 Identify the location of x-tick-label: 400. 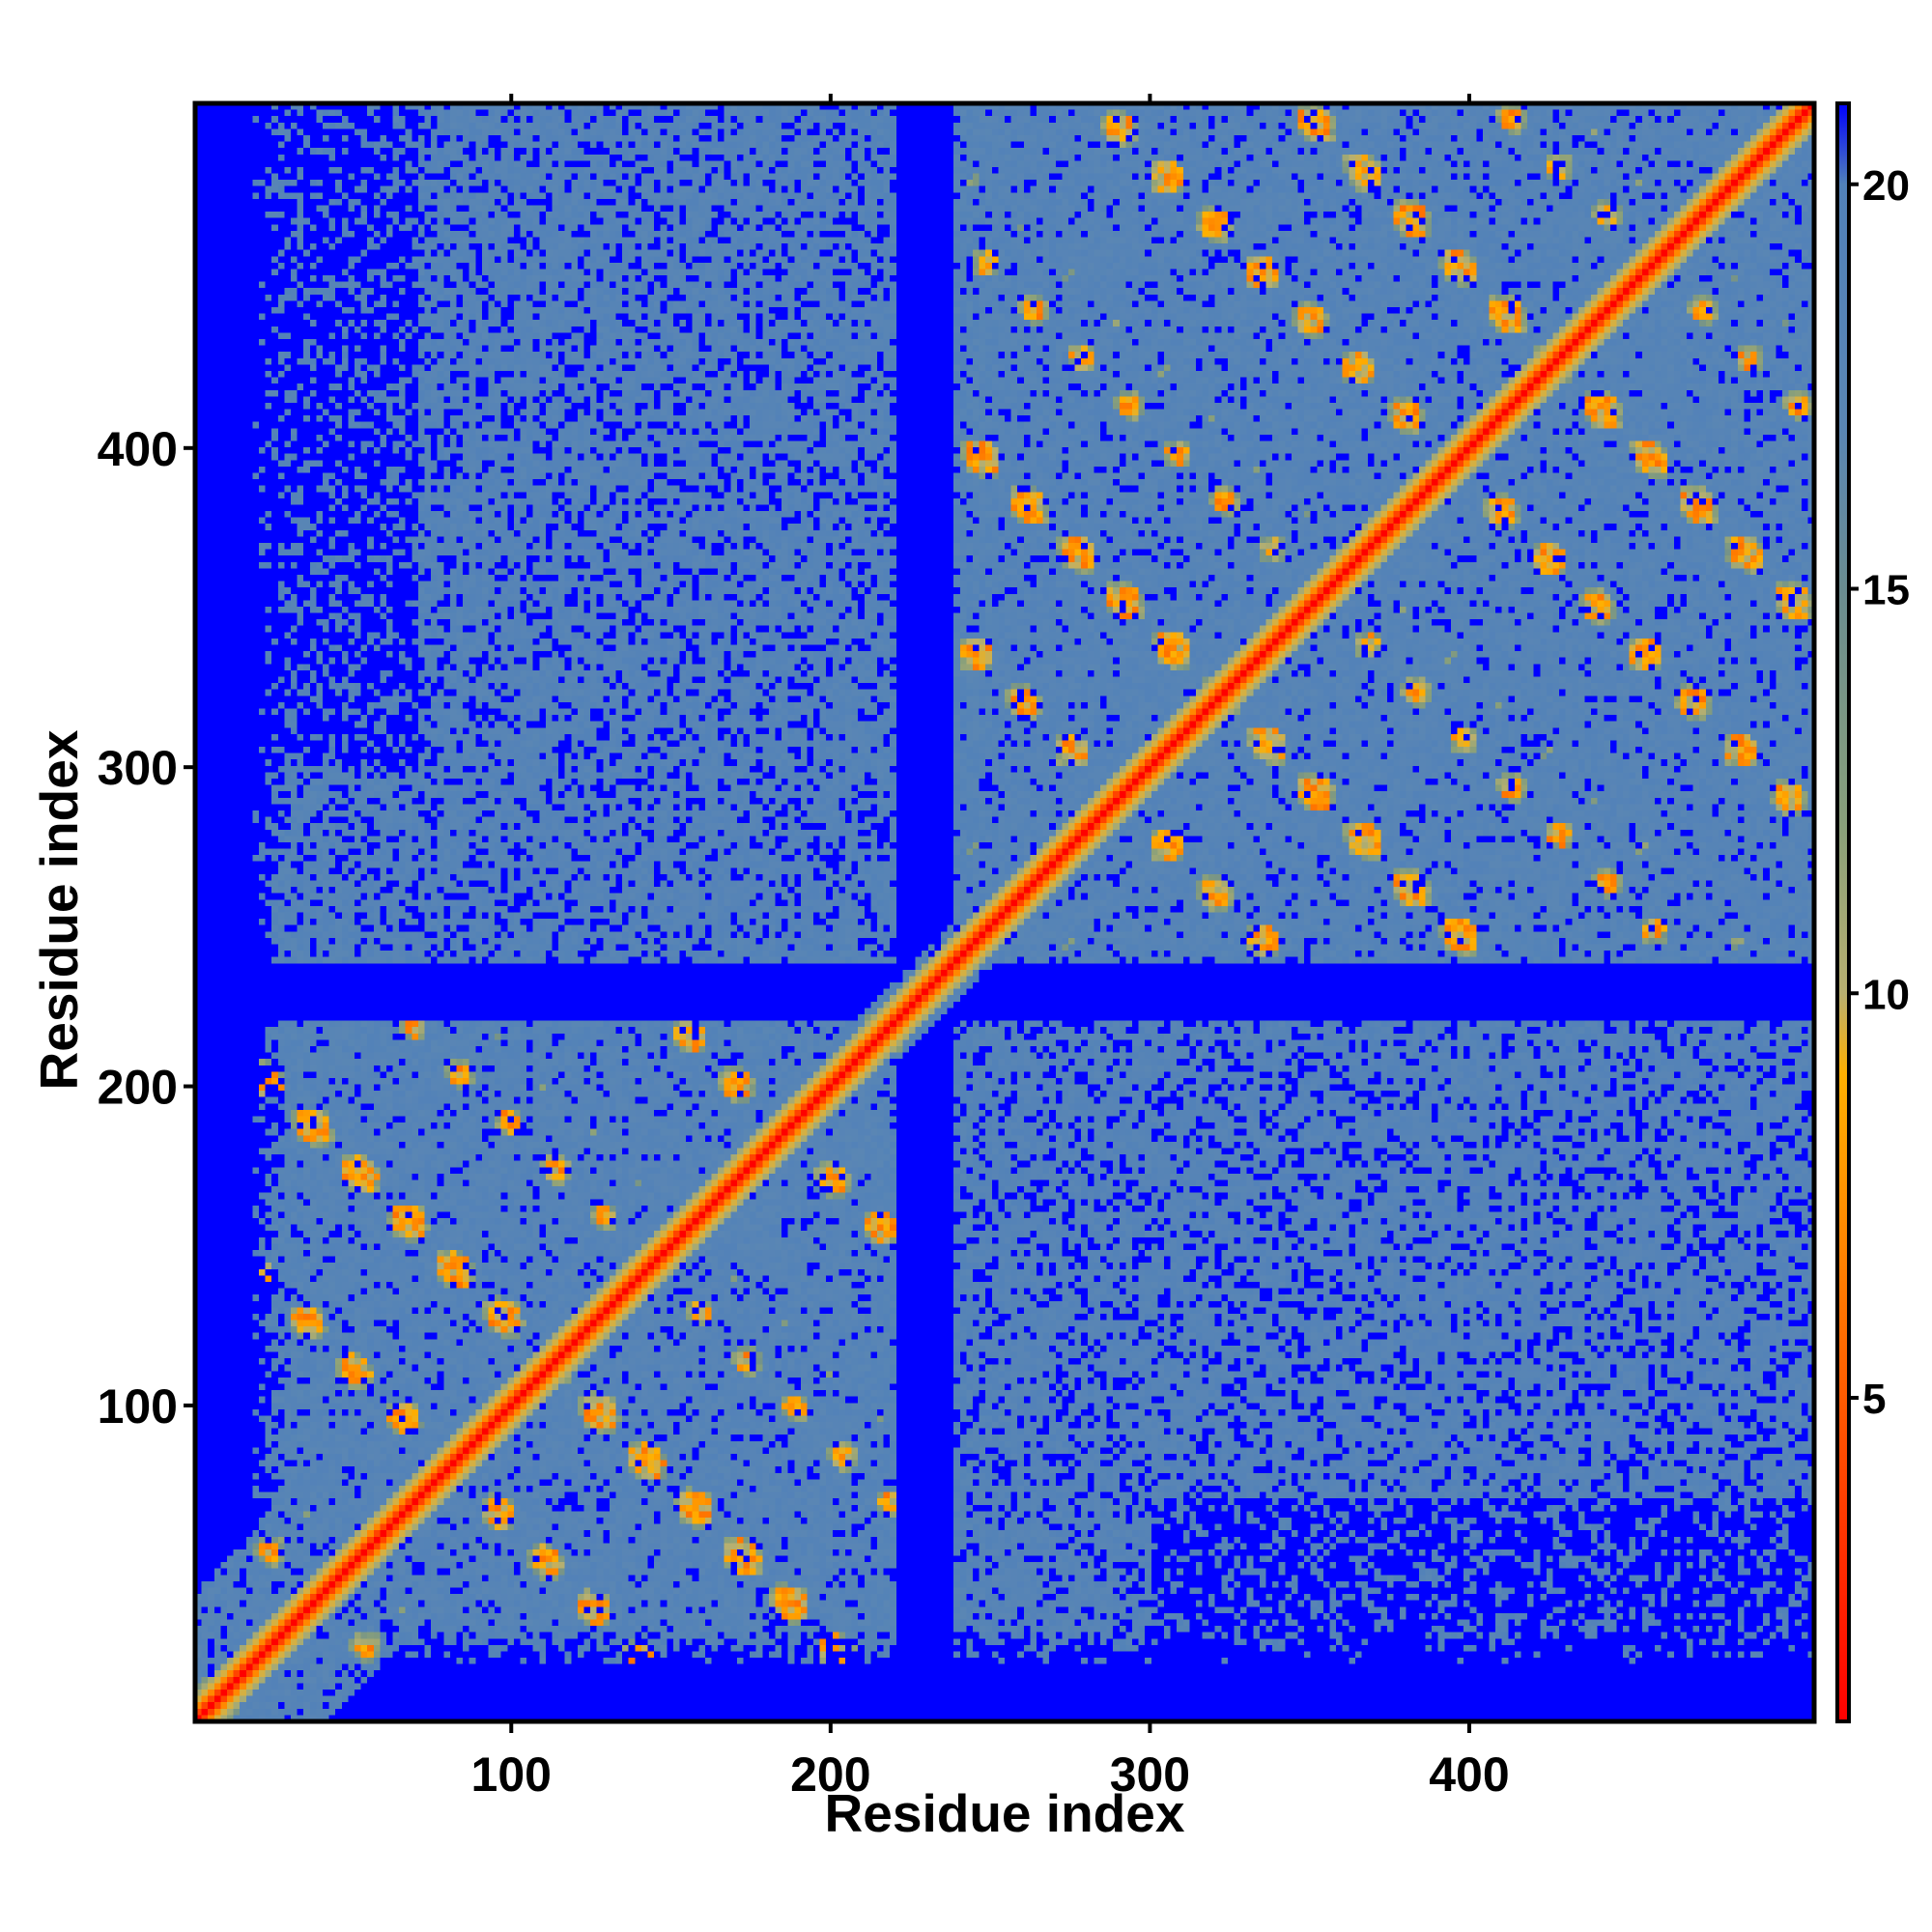
(1469, 1774).